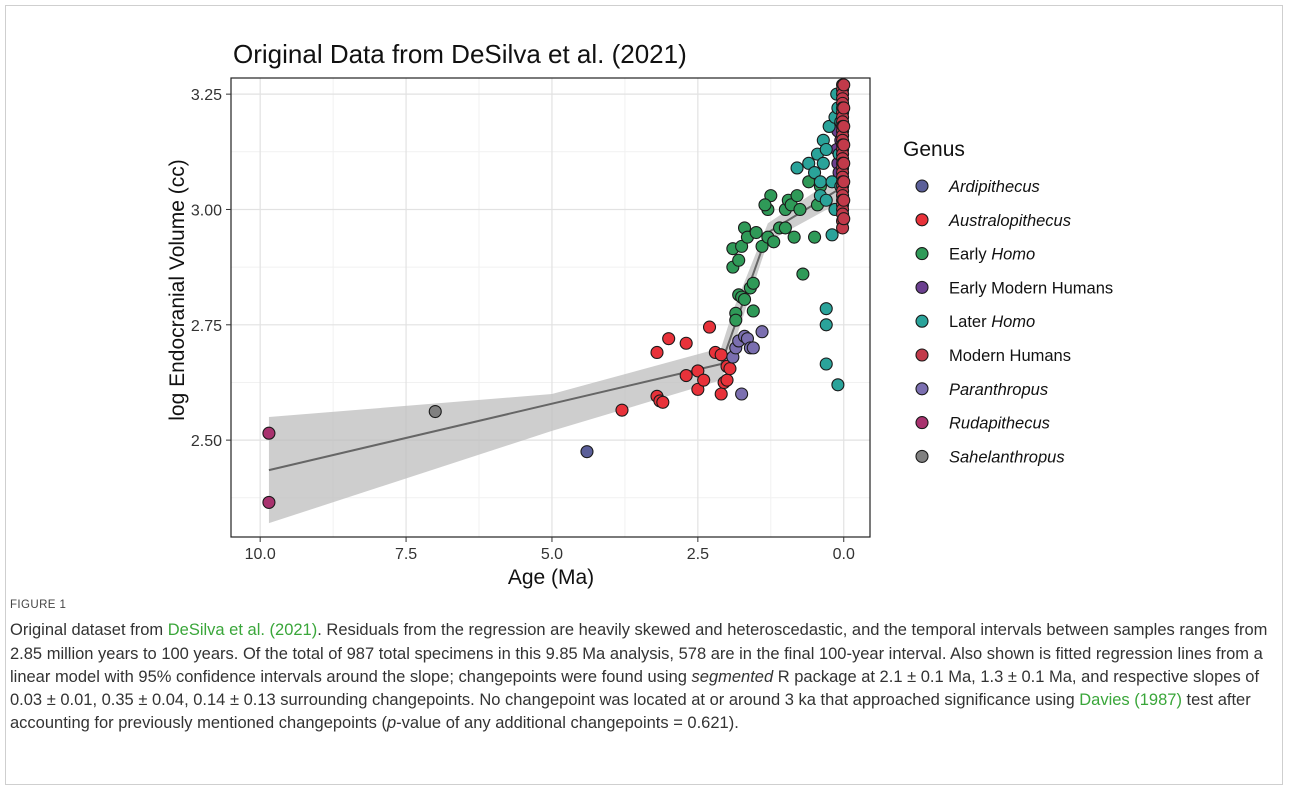  What do you see at coordinates (89, 630) in the screenshot?
I see `caption-text-part: Original dataset from` at bounding box center [89, 630].